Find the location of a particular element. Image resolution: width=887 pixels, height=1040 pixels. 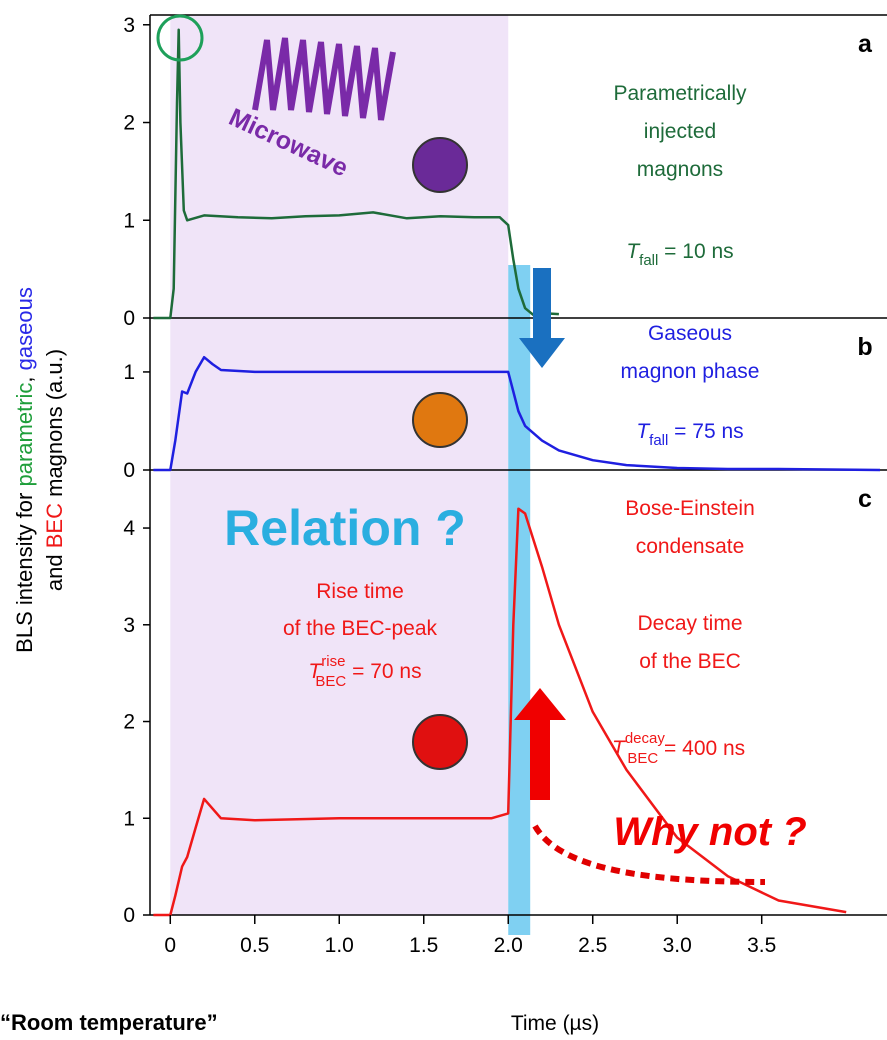

why-not-label: Why not ? is located at coordinates (709, 832).